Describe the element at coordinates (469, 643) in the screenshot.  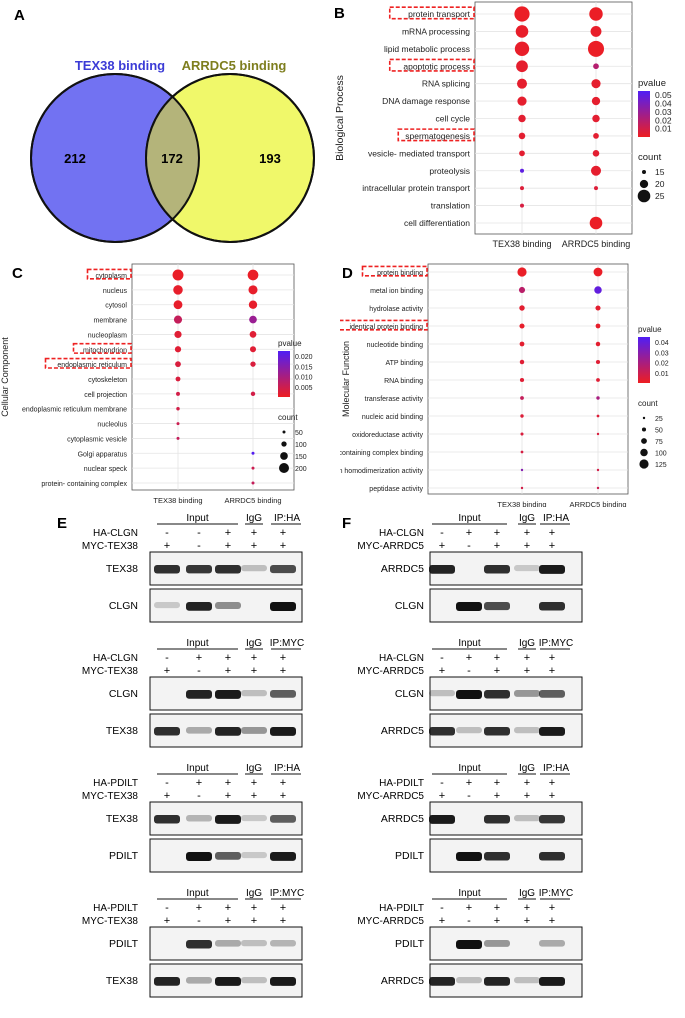
I see `section-label-input: Input` at that location.